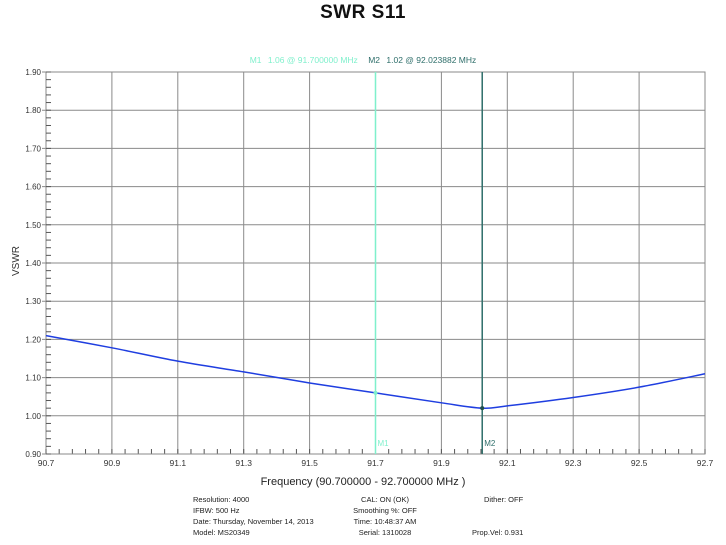 The width and height of the screenshot is (726, 545). I want to click on m1-readout: M1 1.06 @ 91.700000 MHz, so click(305, 60).